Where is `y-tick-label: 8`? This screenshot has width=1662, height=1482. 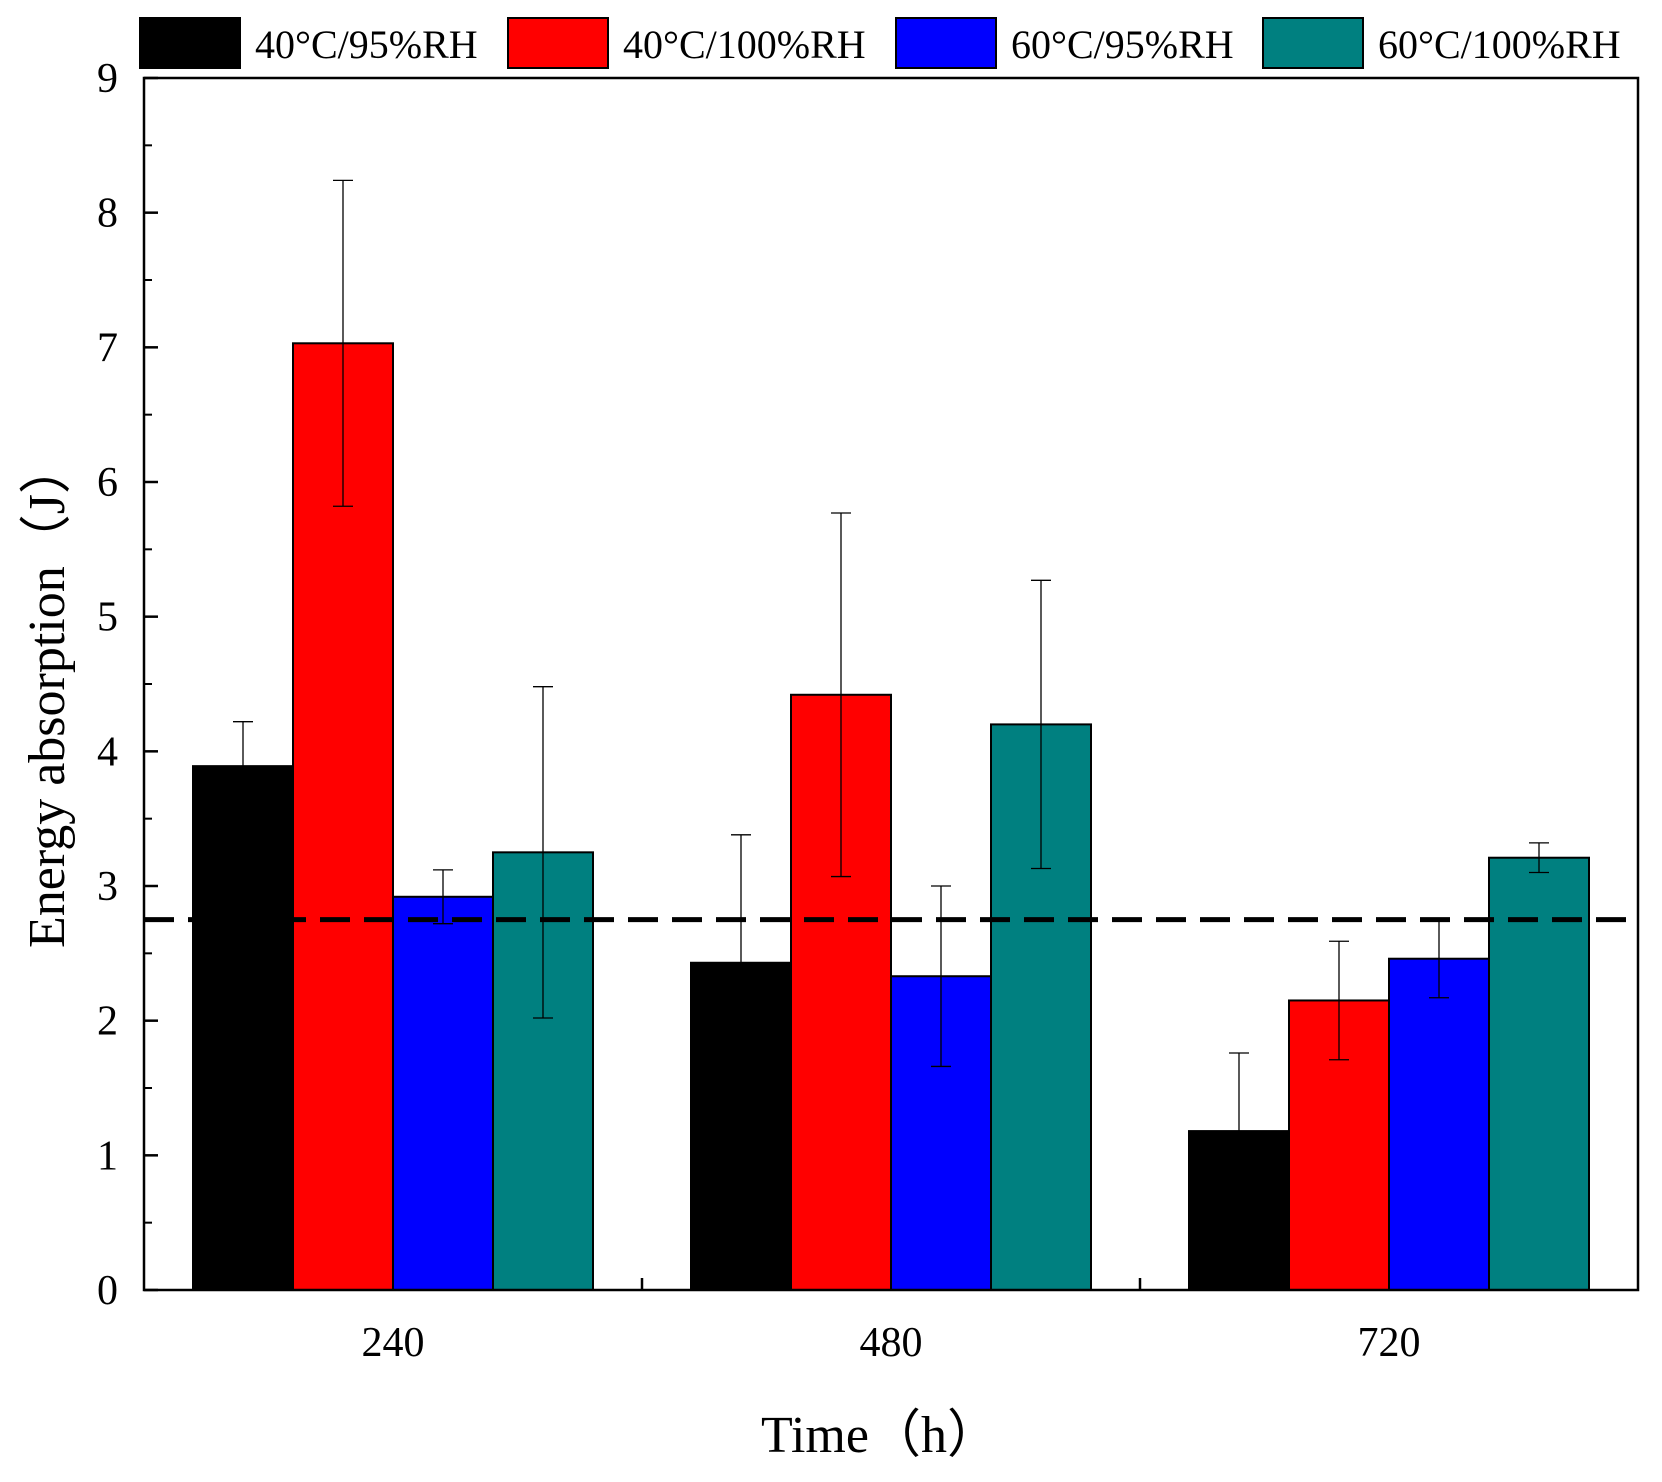 y-tick-label: 8 is located at coordinates (107, 214).